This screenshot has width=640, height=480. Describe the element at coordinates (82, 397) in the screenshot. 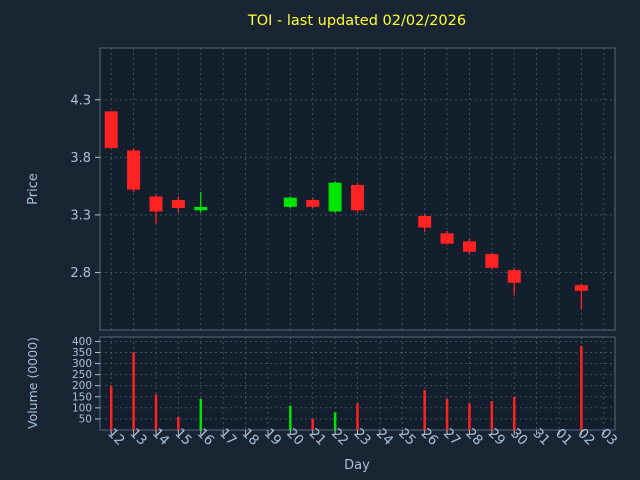

I see `volume-tick-label: 150` at that location.